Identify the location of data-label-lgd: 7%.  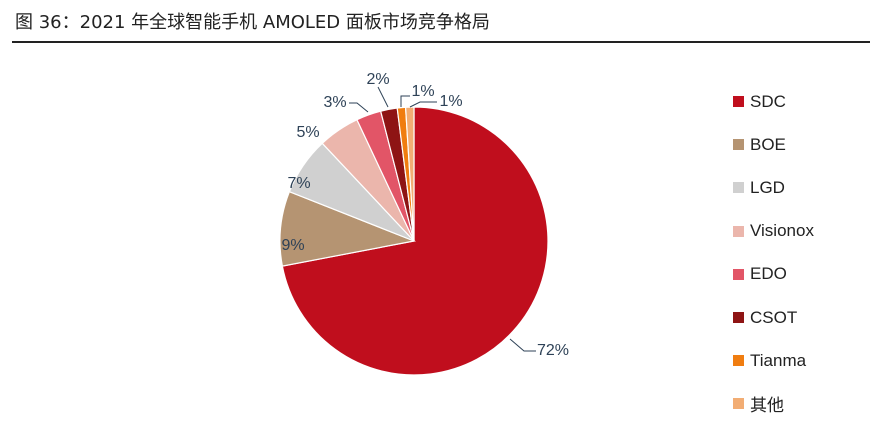
(298, 183).